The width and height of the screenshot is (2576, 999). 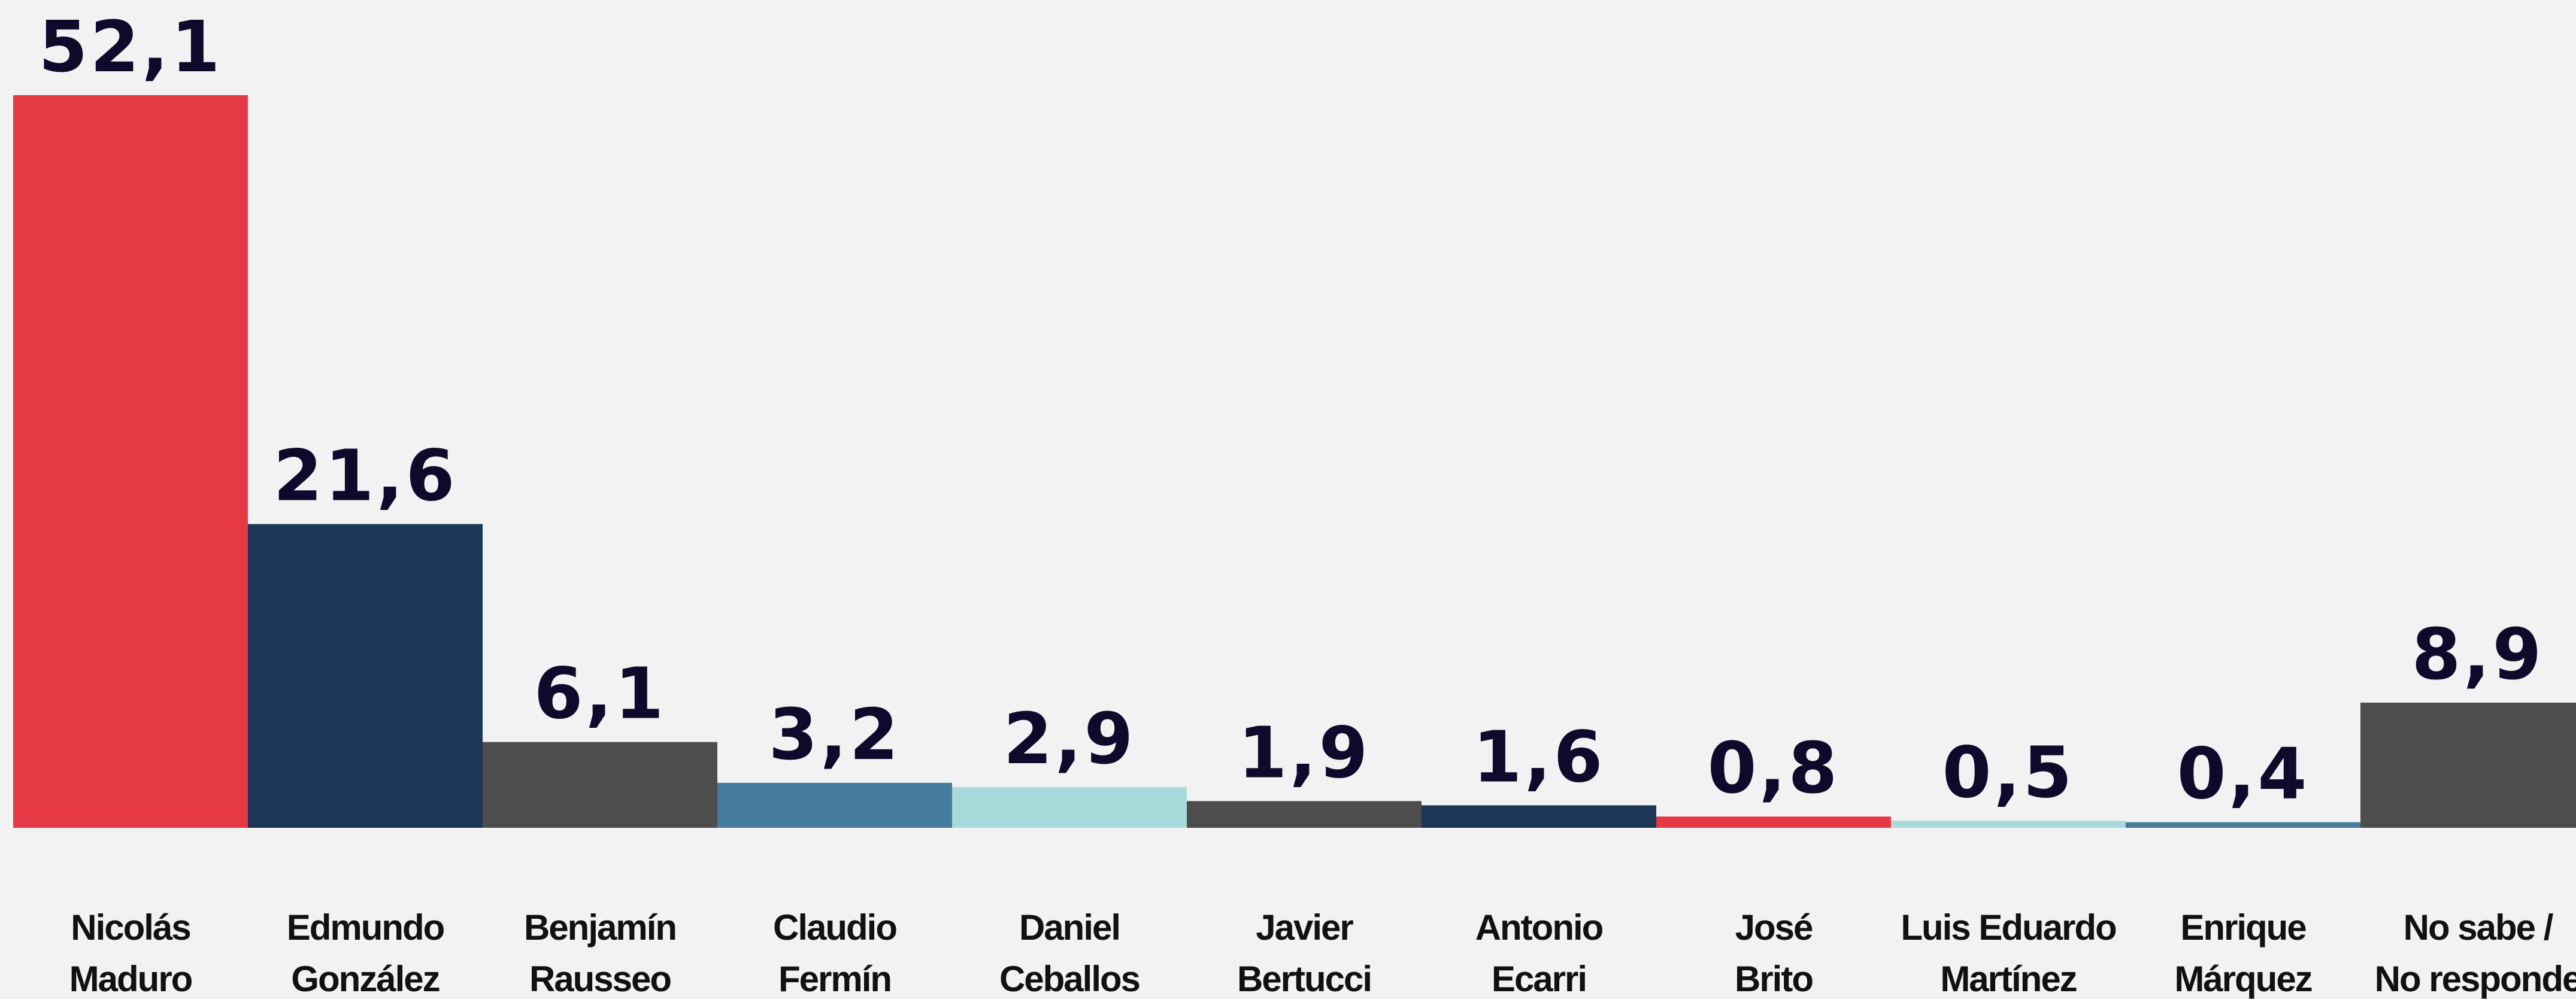 I want to click on category-label: Ecarri, so click(x=1539, y=979).